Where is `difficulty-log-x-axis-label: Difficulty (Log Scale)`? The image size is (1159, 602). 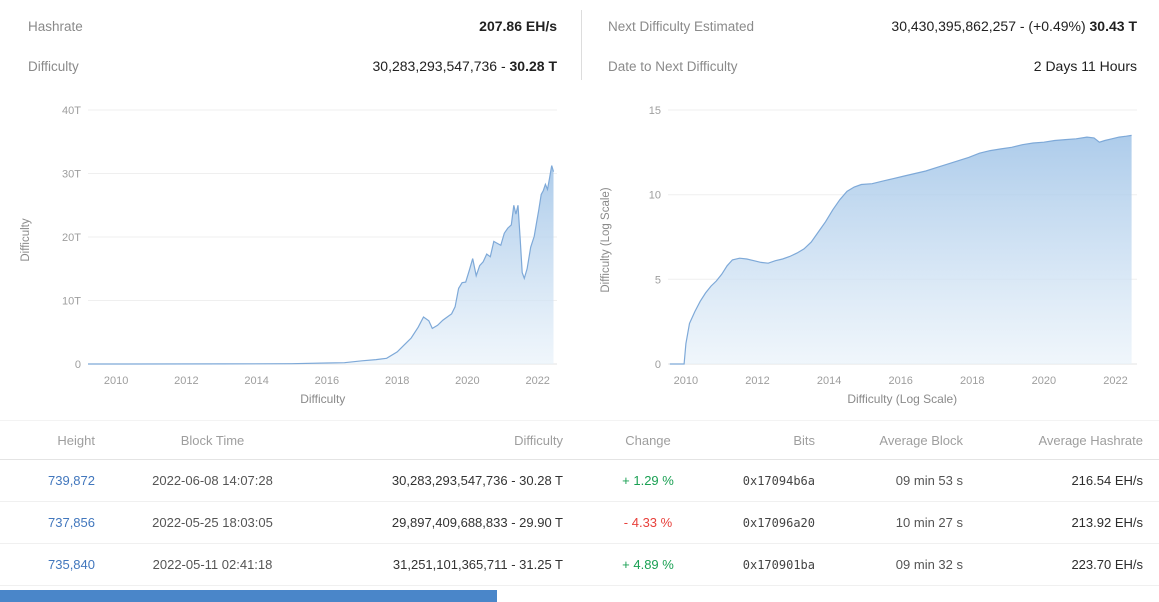 difficulty-log-x-axis-label: Difficulty (Log Scale) is located at coordinates (902, 399).